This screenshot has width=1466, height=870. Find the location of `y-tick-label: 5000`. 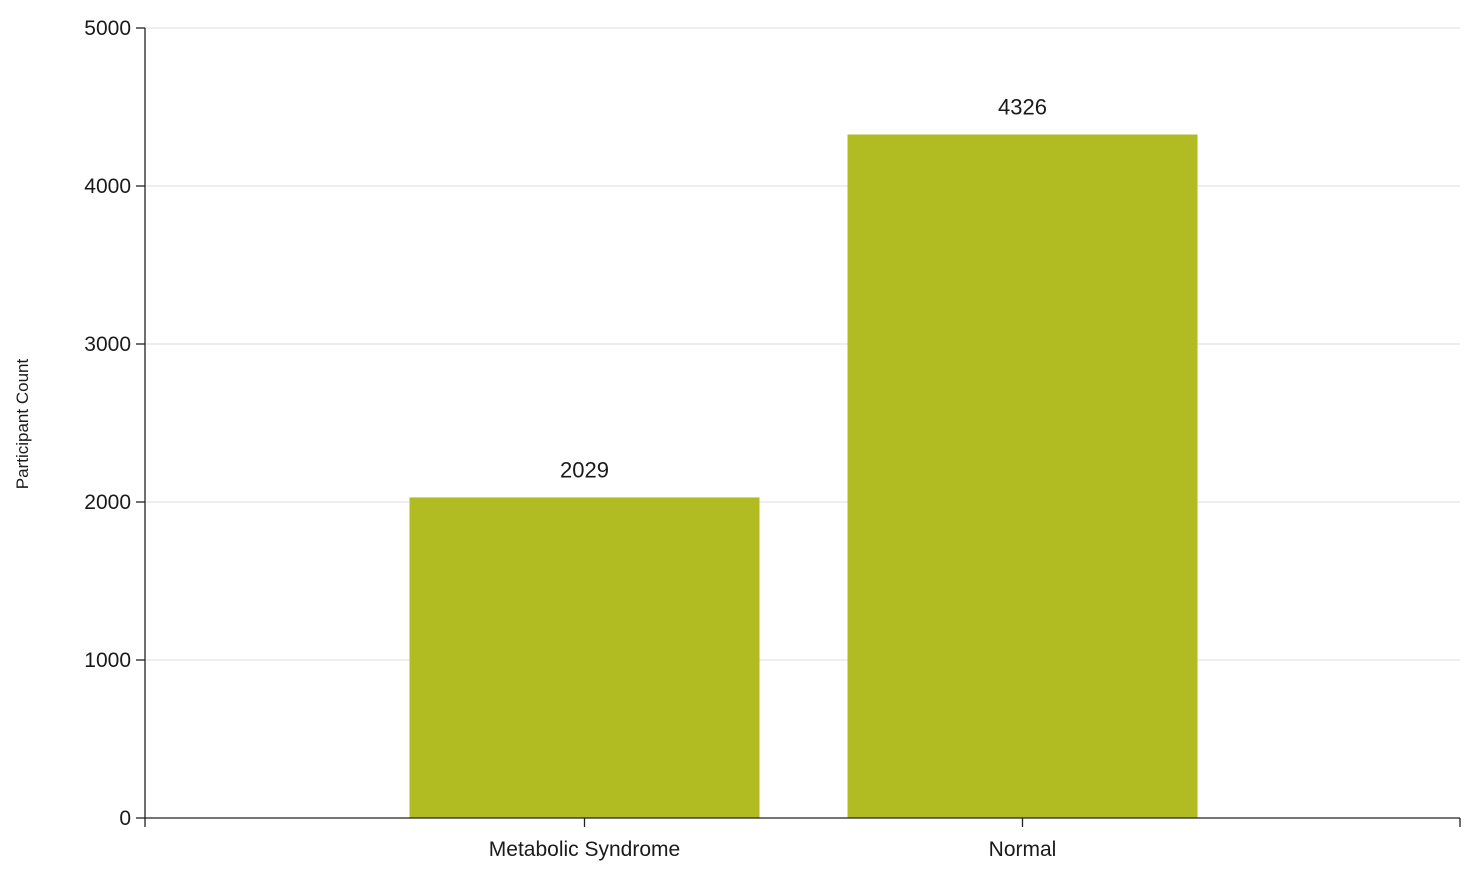

y-tick-label: 5000 is located at coordinates (107, 28).